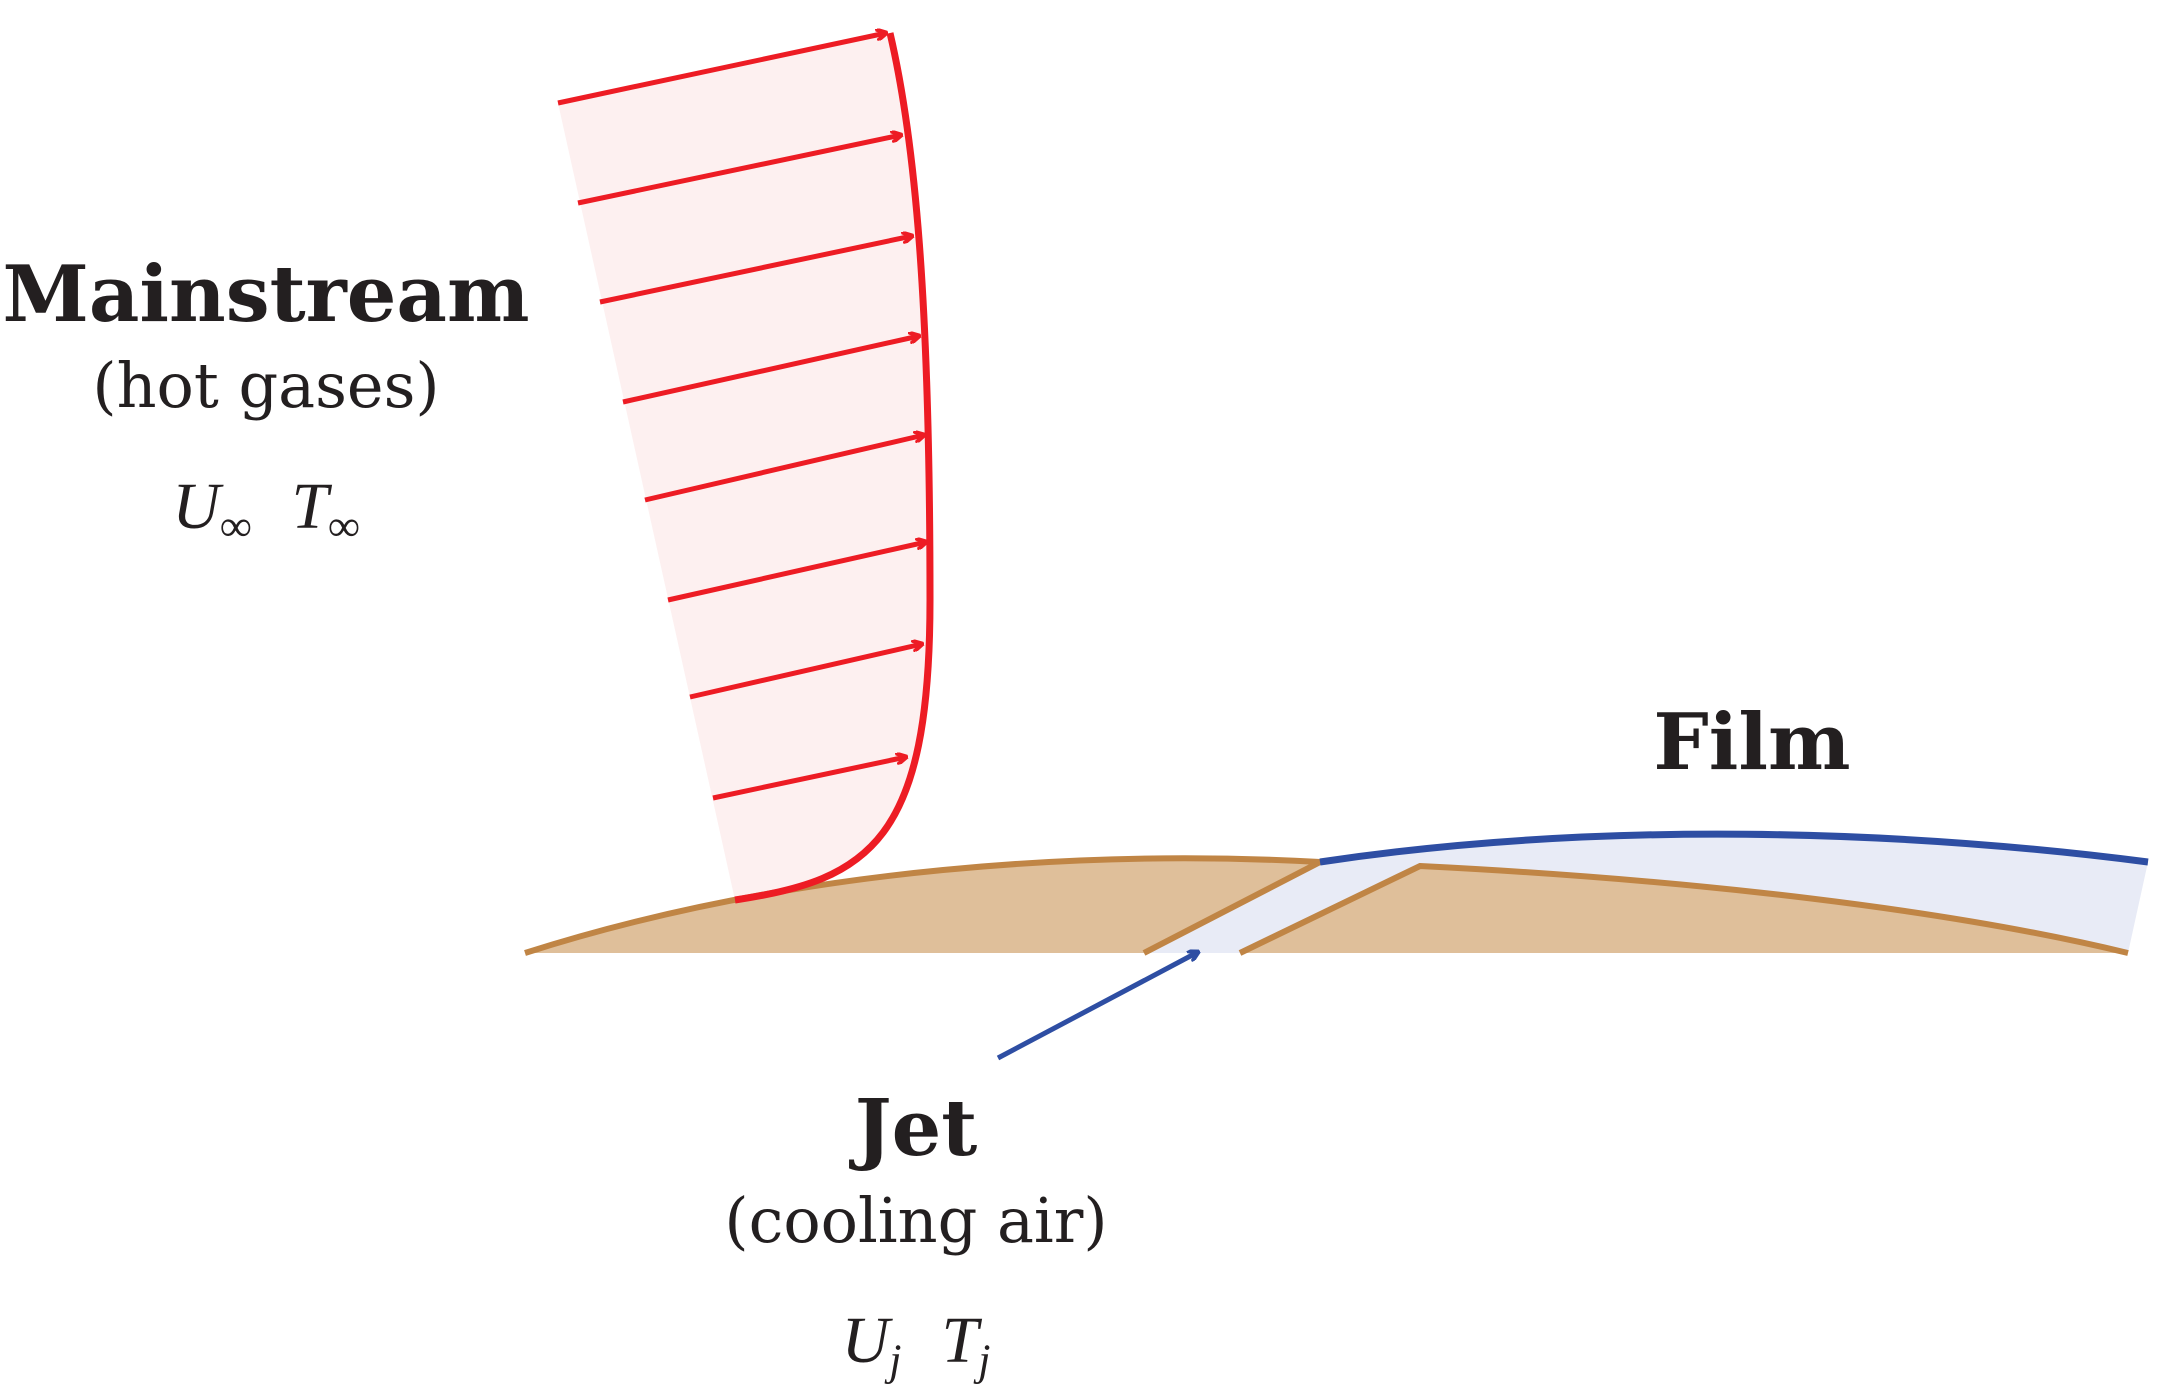 The image size is (2169, 1395). Describe the element at coordinates (265, 511) in the screenshot. I see `mainstream-symbols: U∞ T∞` at that location.